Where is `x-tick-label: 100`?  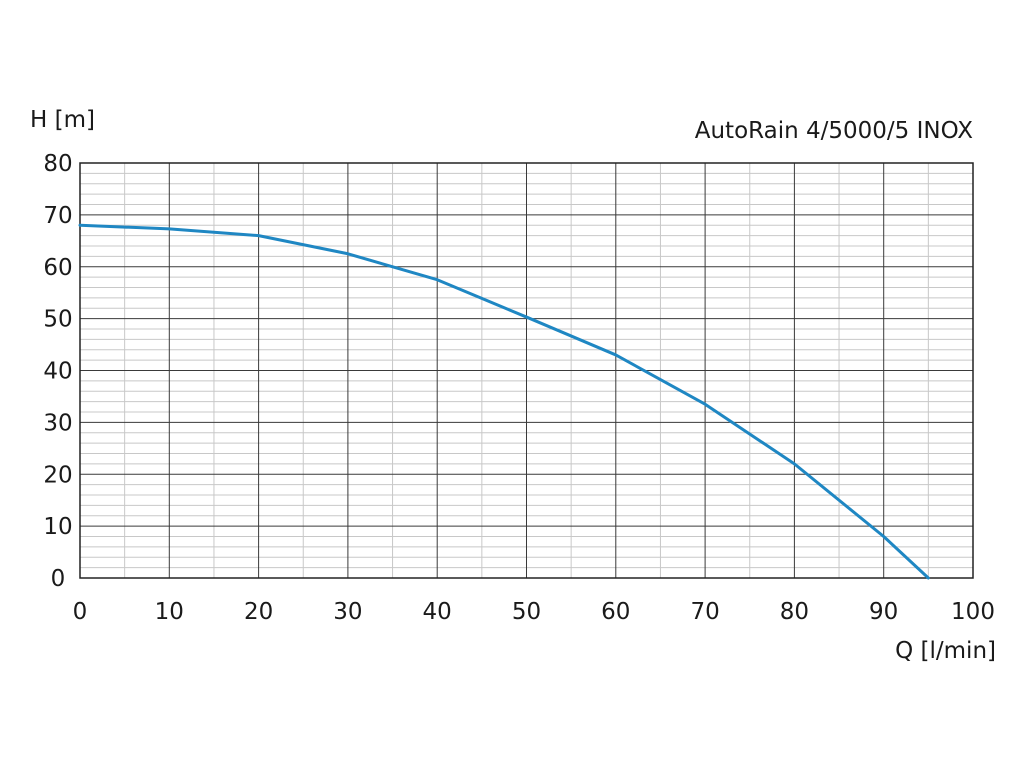
x-tick-label: 100 is located at coordinates (973, 612).